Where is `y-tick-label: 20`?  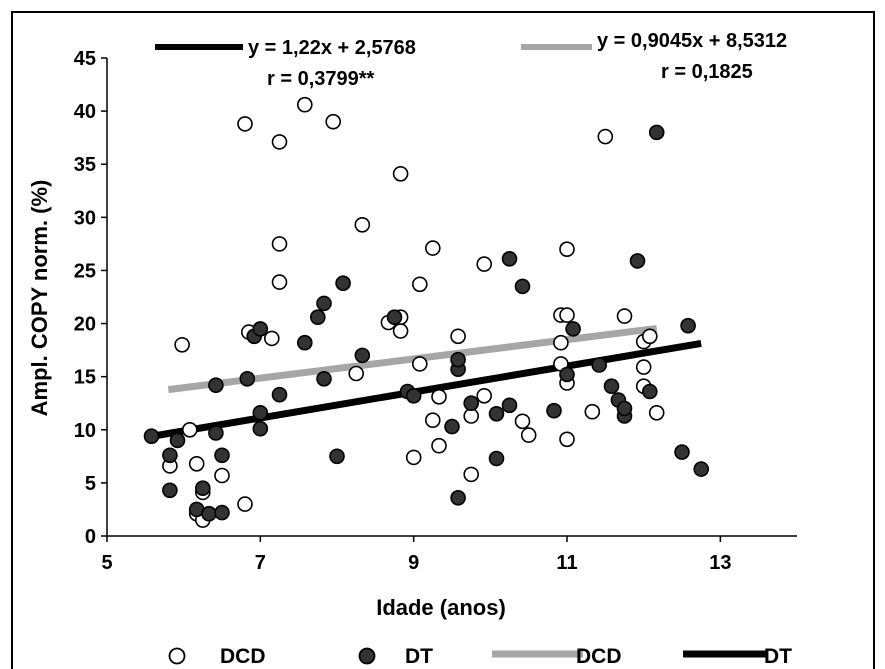 y-tick-label: 20 is located at coordinates (85, 325).